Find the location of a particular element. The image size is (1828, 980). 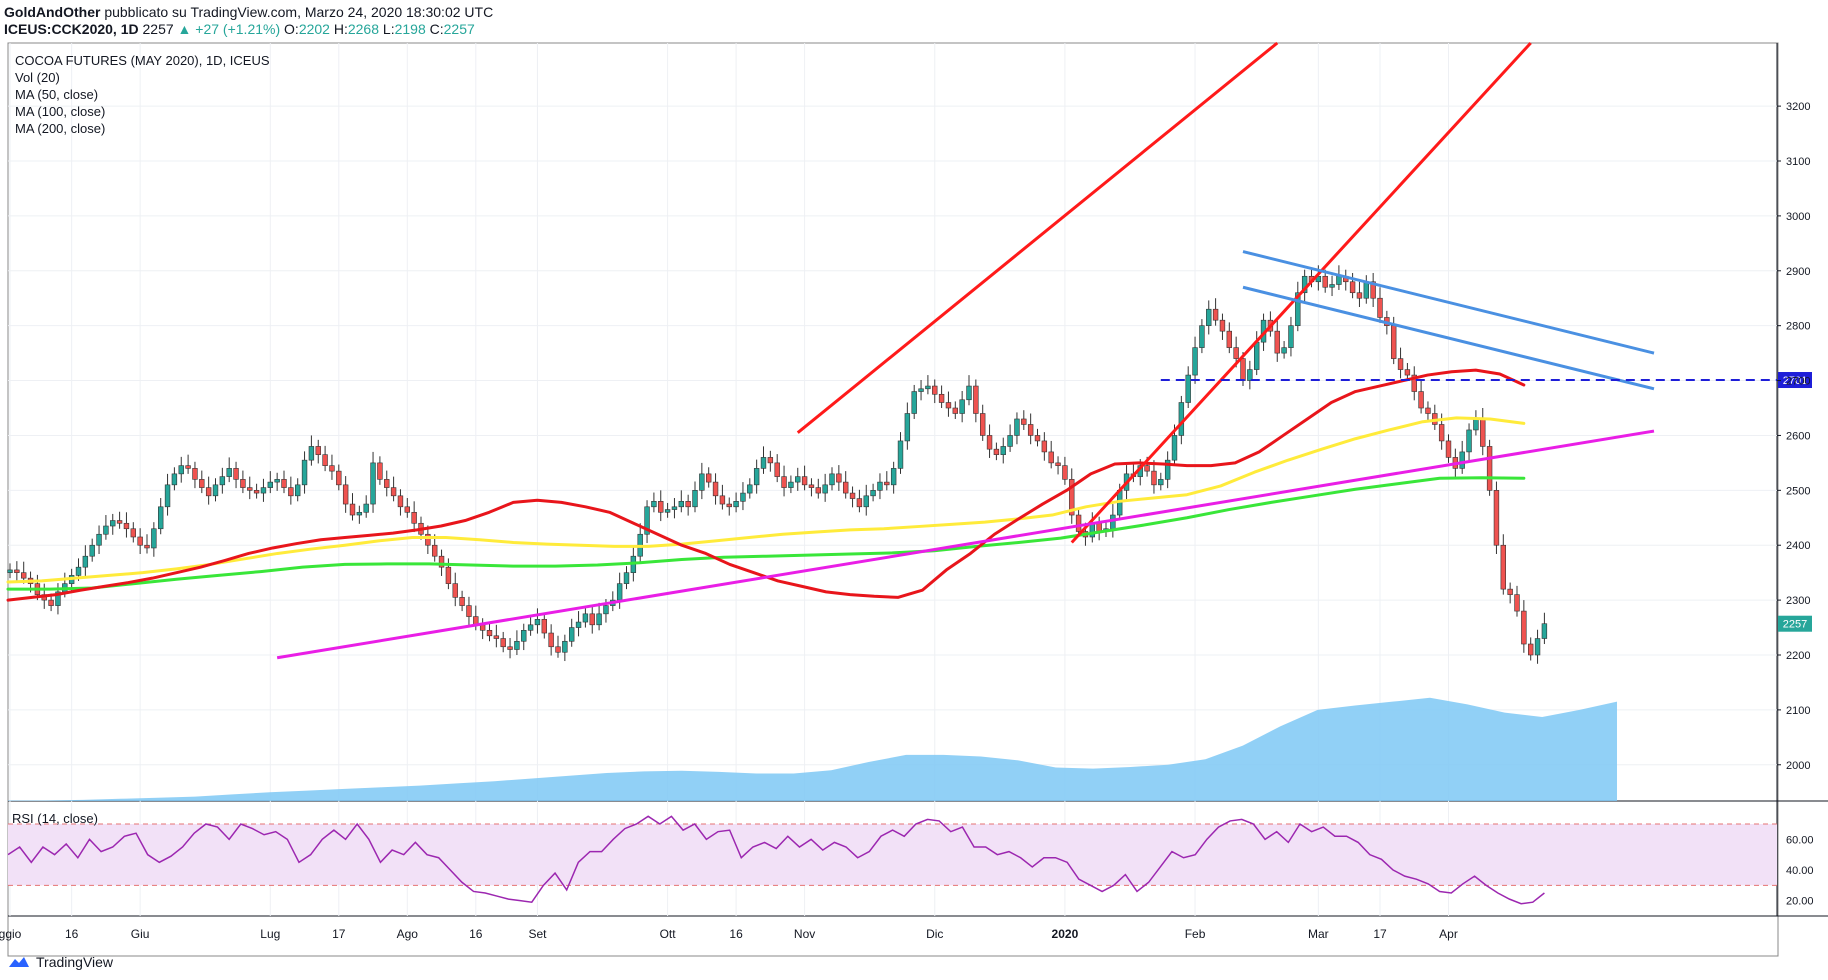

open-label: O: is located at coordinates (291, 29).